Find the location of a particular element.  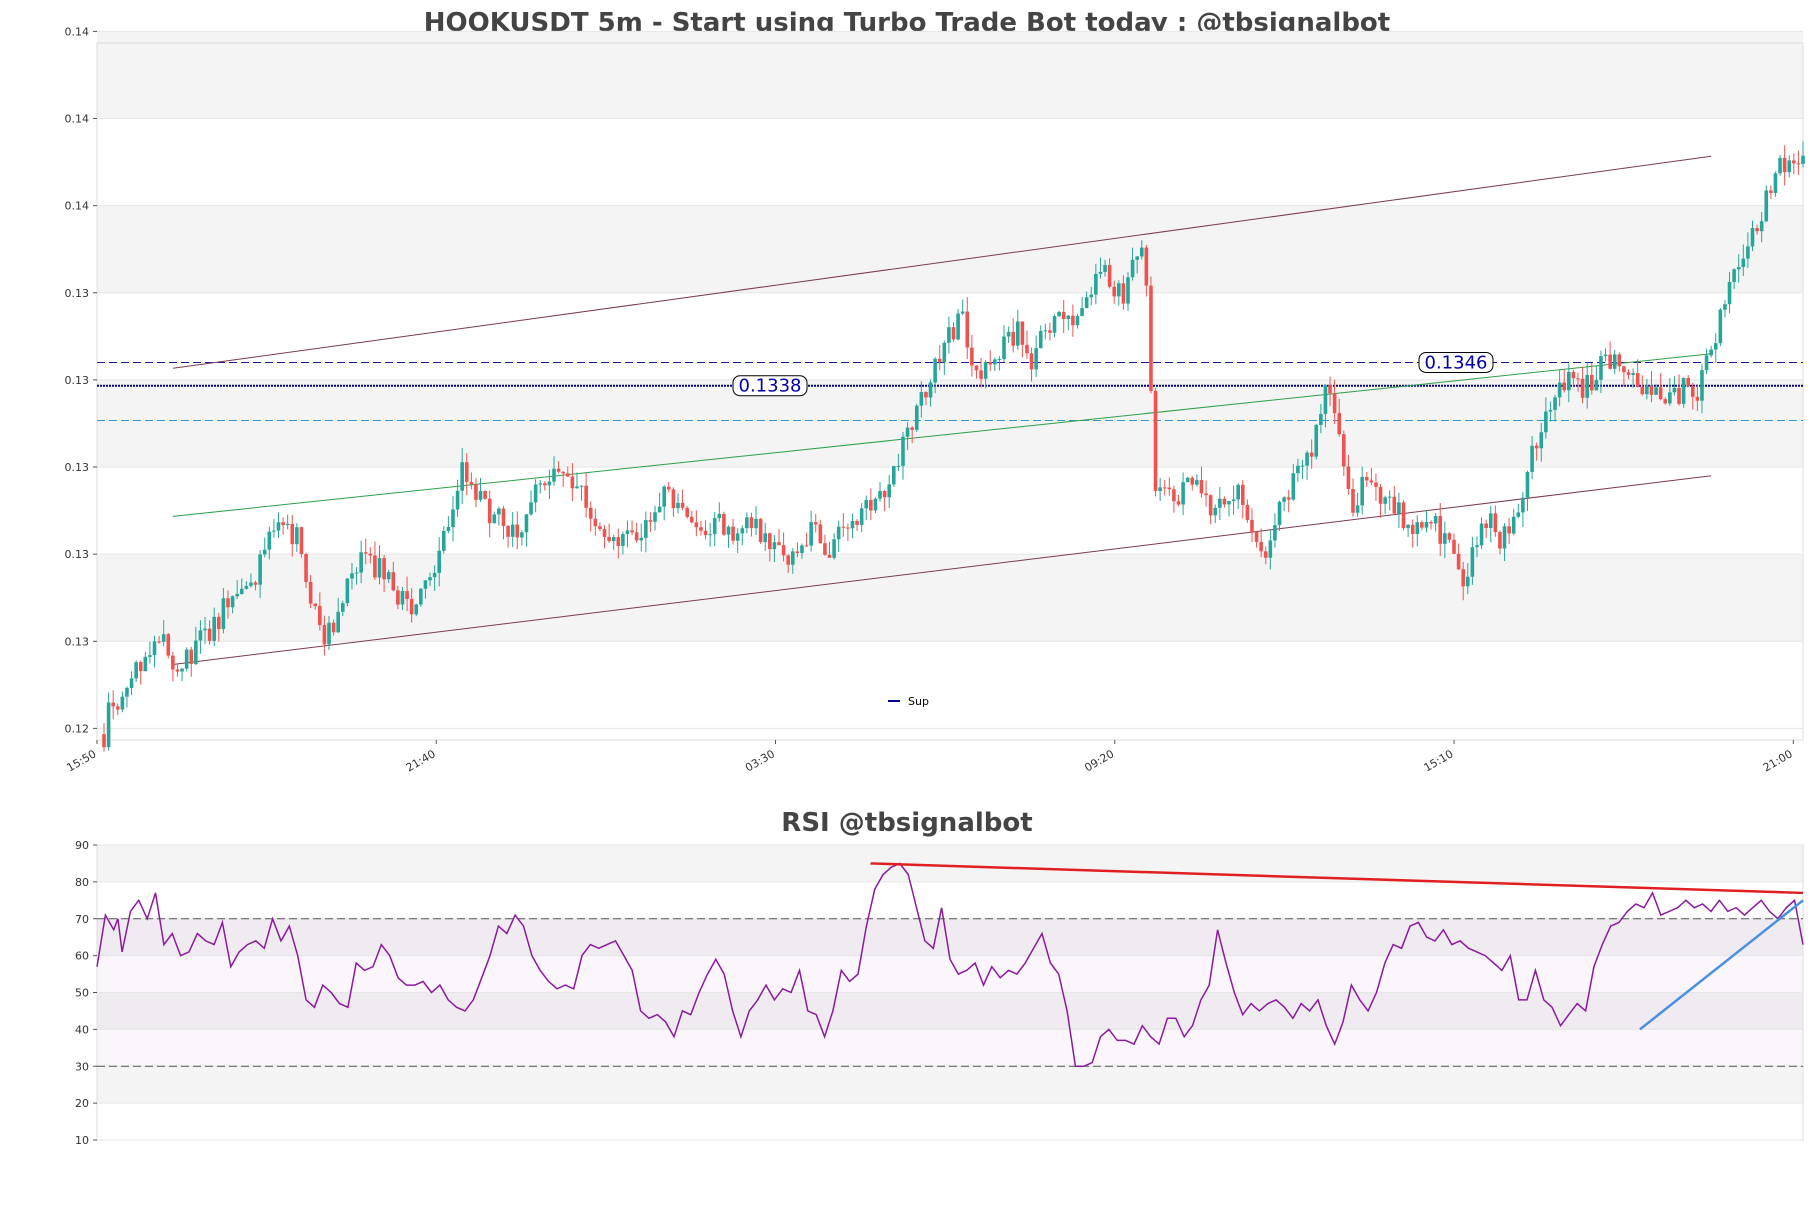

price-band is located at coordinates (950, 249).